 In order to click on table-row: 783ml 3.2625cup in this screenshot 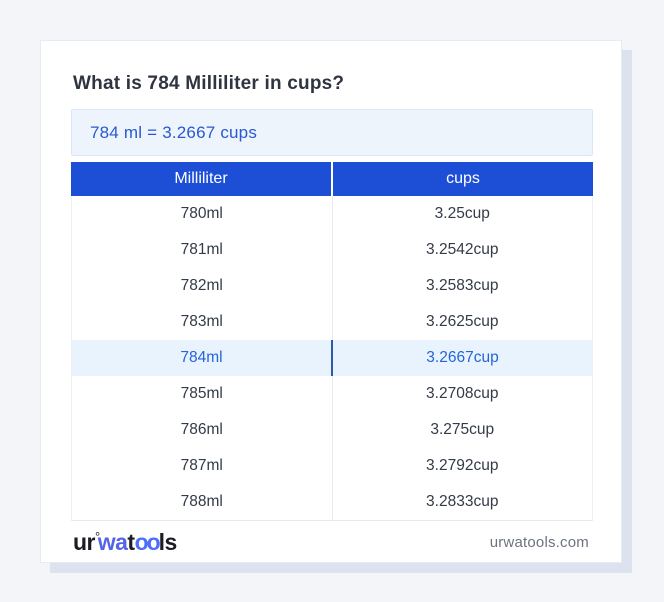, I will do `click(332, 322)`.